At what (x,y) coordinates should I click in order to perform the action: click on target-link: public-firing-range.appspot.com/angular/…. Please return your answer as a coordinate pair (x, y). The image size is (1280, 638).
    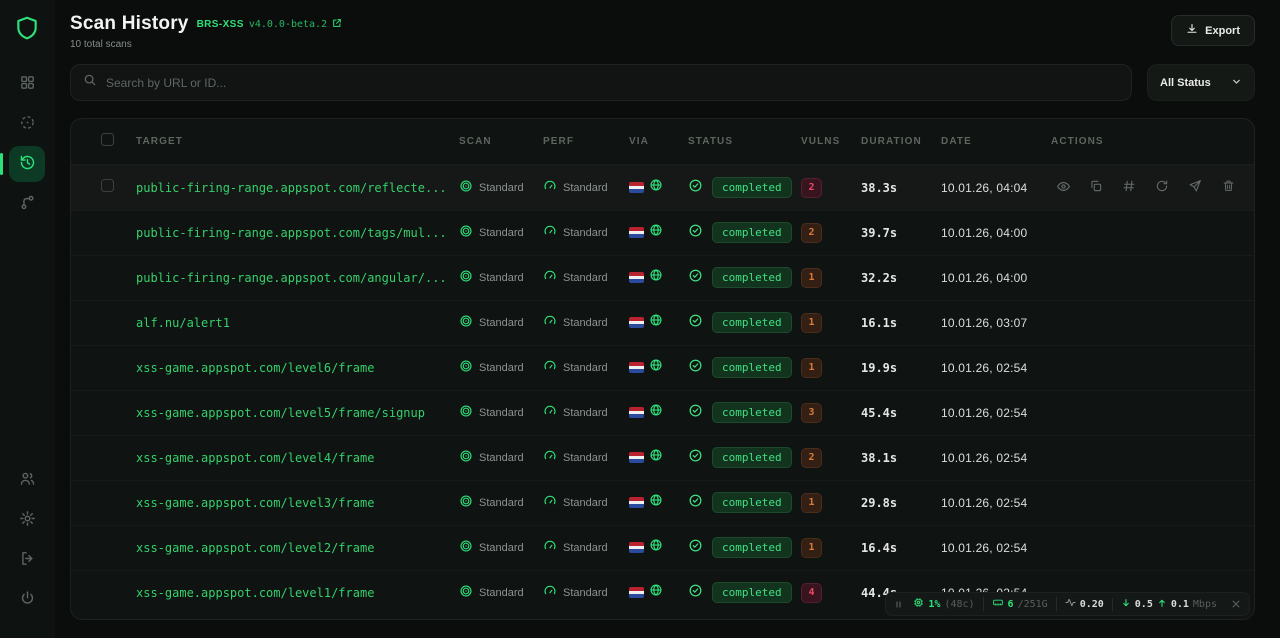
    Looking at the image, I should click on (291, 277).